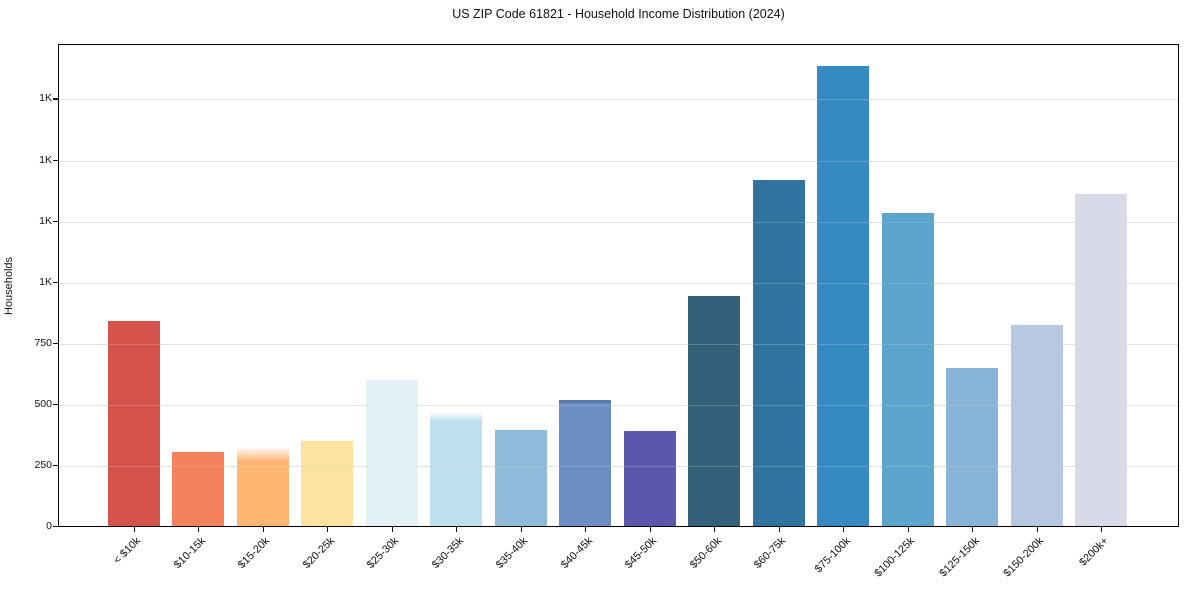  Describe the element at coordinates (456, 469) in the screenshot. I see `bar-5-30-35k` at that location.